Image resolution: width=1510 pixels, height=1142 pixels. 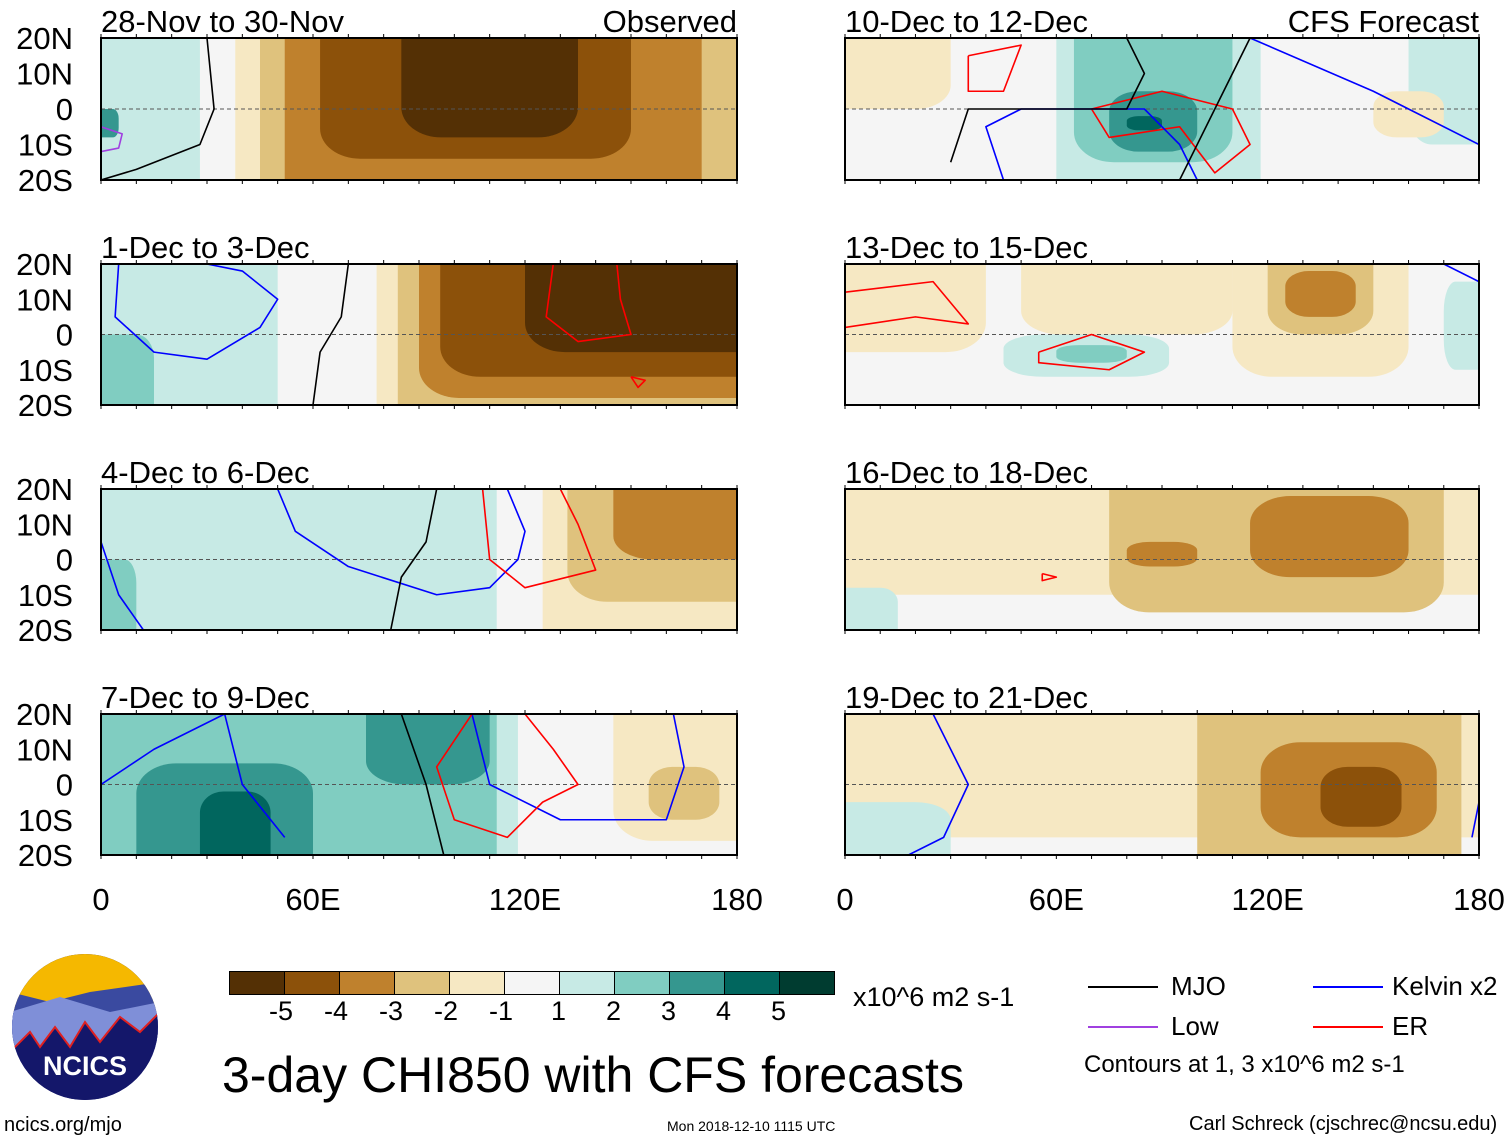 What do you see at coordinates (205, 247) in the screenshot?
I see `panel-title: 1-Dec to 3-Dec` at bounding box center [205, 247].